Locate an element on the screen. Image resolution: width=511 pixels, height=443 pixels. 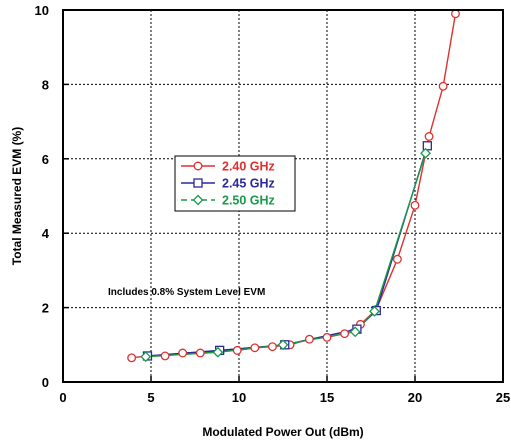
x-tick-label: 20 is located at coordinates (415, 397).